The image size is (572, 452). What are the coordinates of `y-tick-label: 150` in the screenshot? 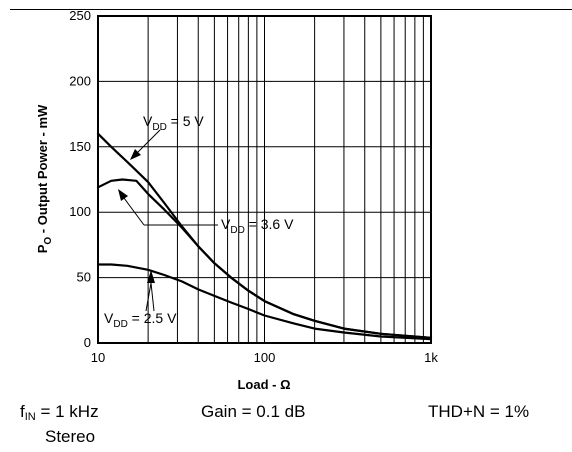 It's located at (80, 146).